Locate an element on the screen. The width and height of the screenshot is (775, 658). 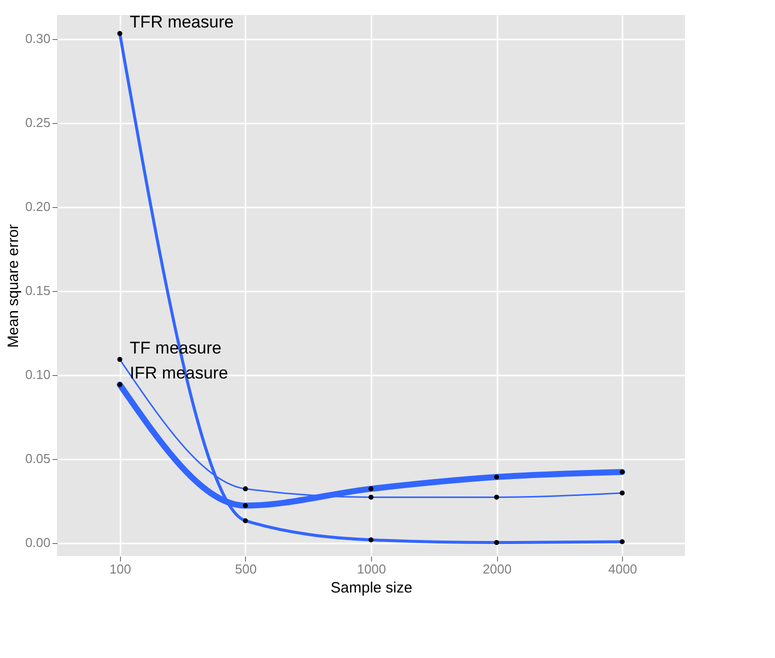
x-tick-label: 1000 is located at coordinates (371, 569).